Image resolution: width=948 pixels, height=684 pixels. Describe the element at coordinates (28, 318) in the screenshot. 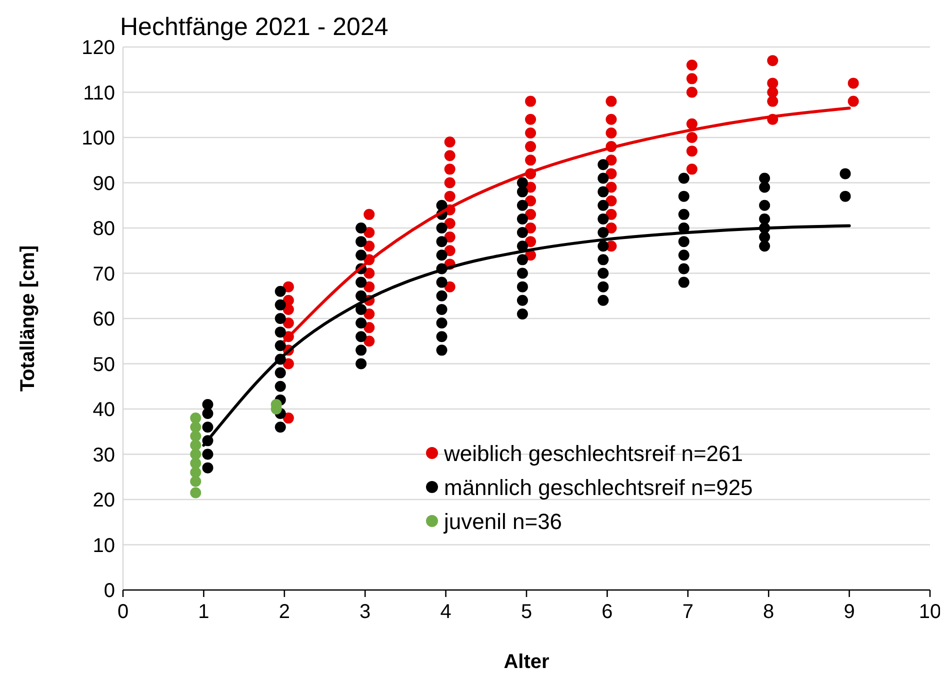

I see `y-axis-title: Totallänge [cm]` at that location.